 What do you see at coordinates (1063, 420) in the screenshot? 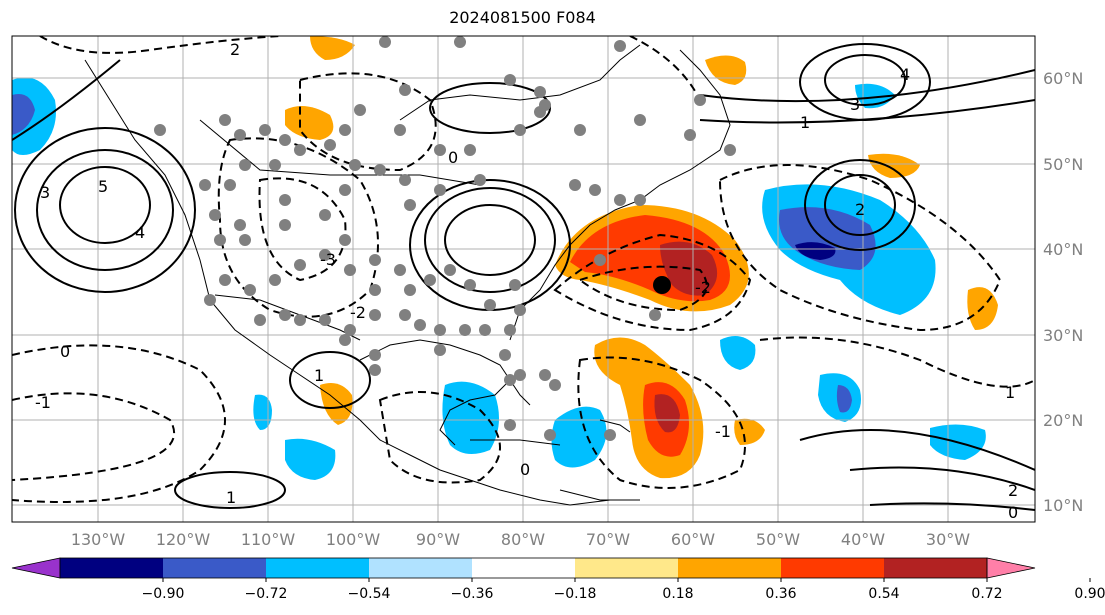
I see `lat-label: 20°N` at bounding box center [1063, 420].